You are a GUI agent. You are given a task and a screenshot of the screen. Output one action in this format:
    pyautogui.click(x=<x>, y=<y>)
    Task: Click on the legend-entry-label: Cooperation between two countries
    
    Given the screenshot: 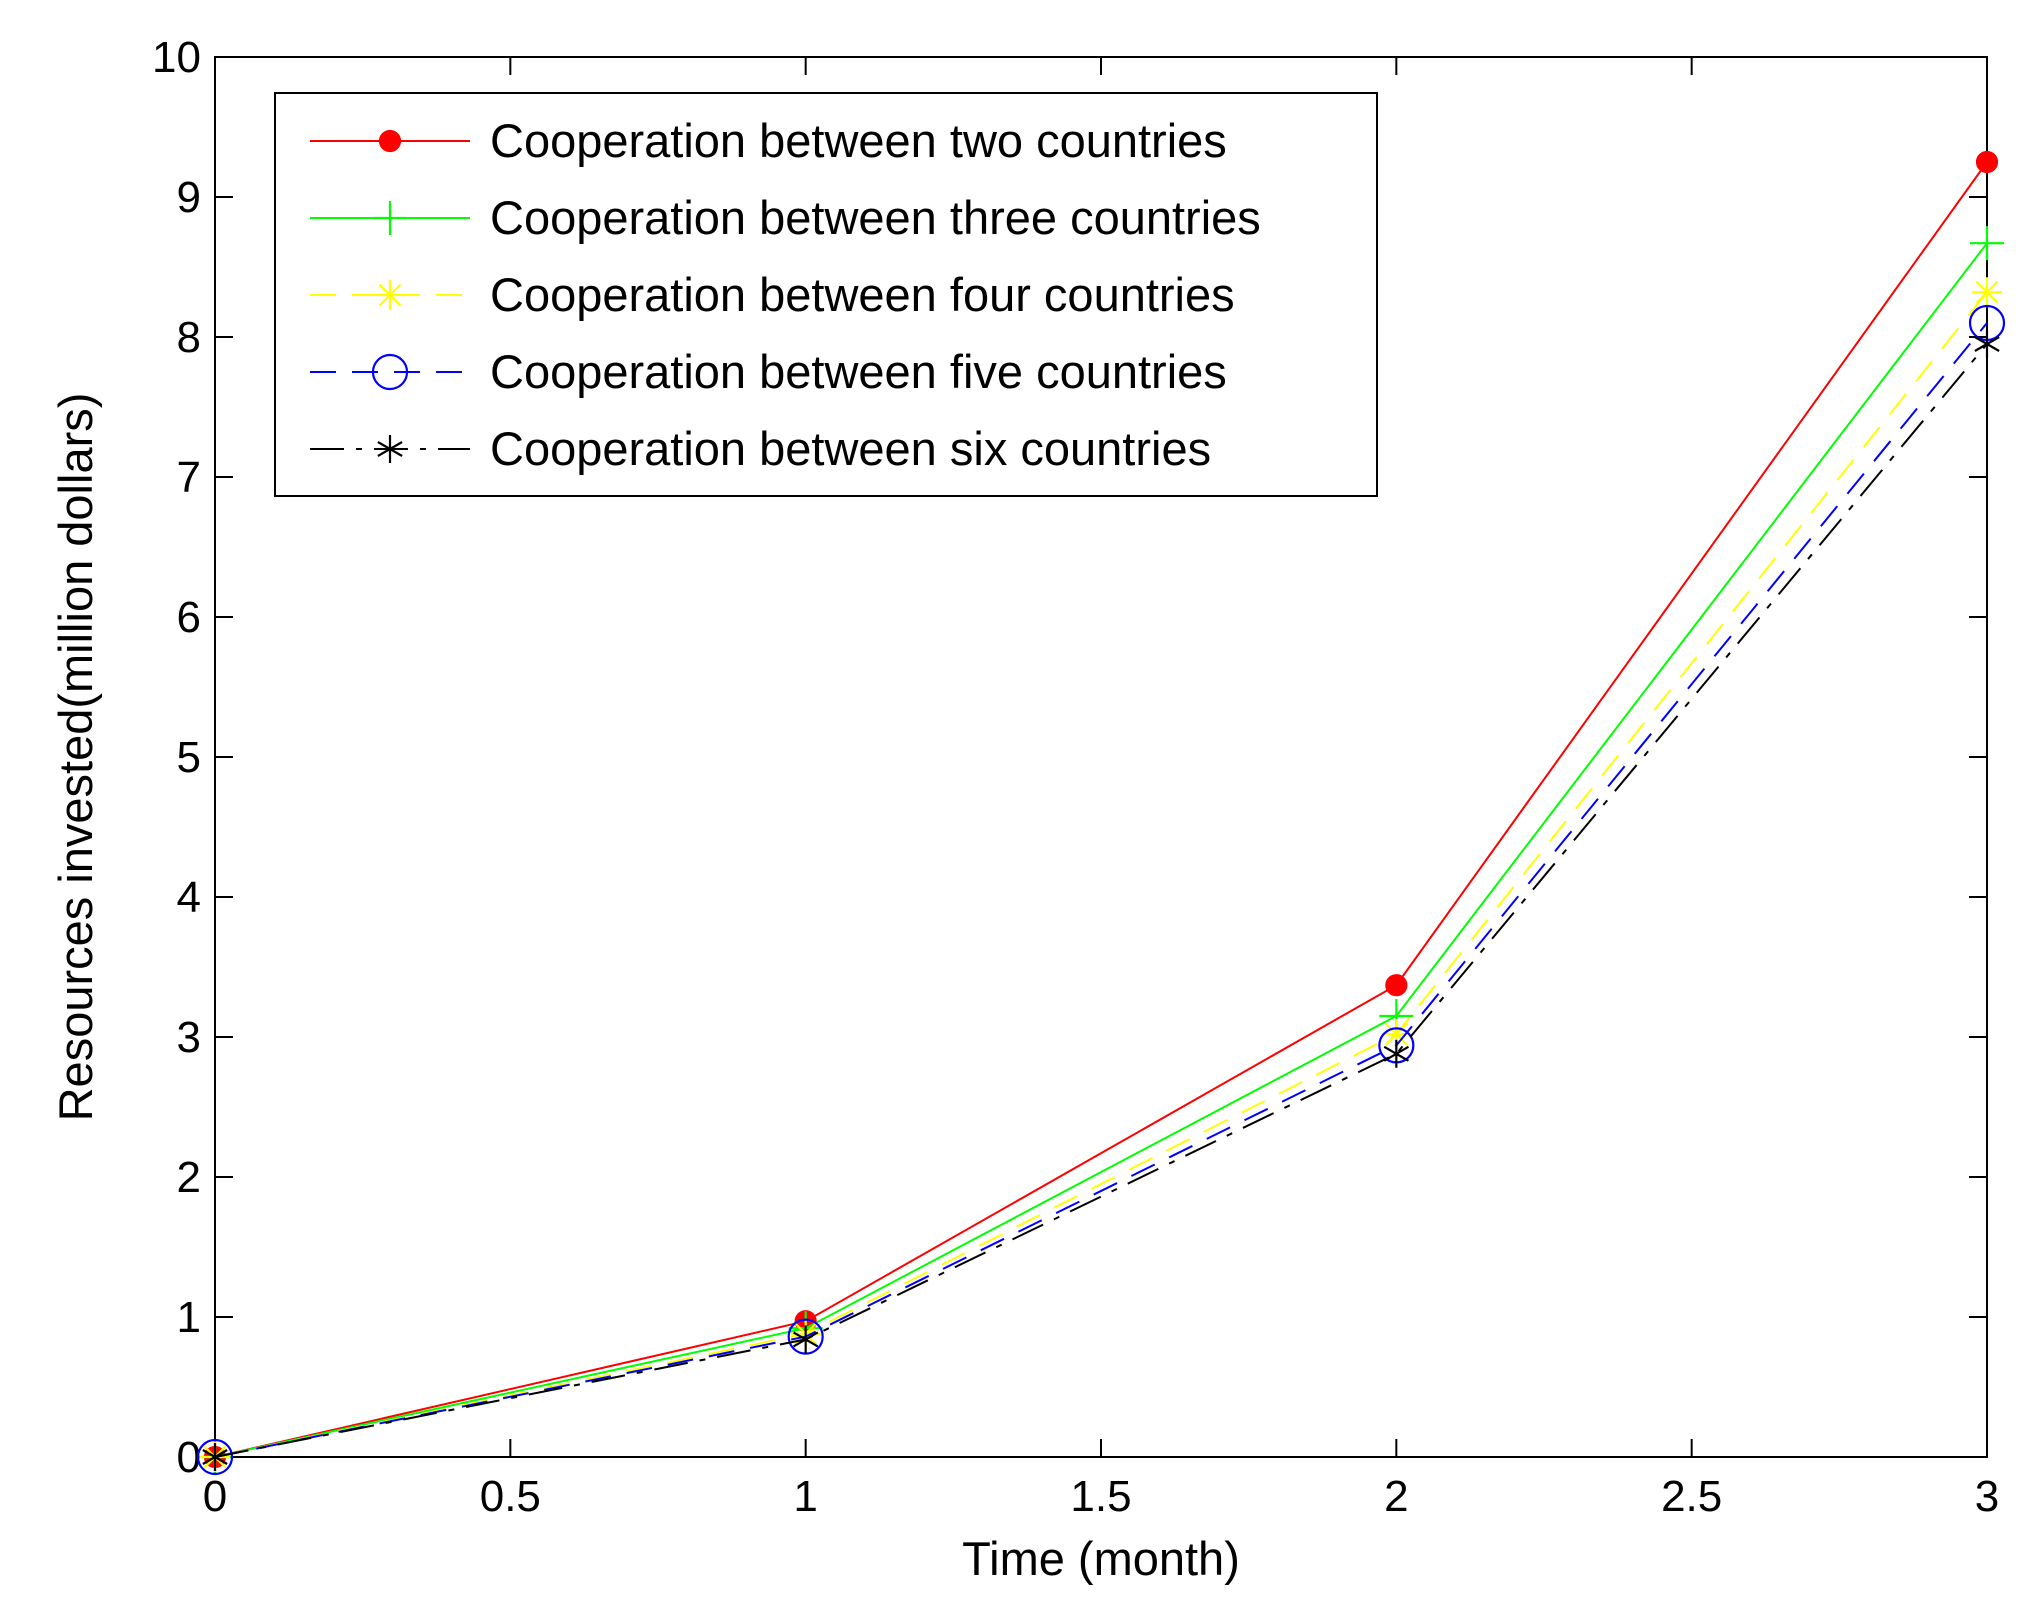 What is the action you would take?
    pyautogui.click(x=858, y=140)
    